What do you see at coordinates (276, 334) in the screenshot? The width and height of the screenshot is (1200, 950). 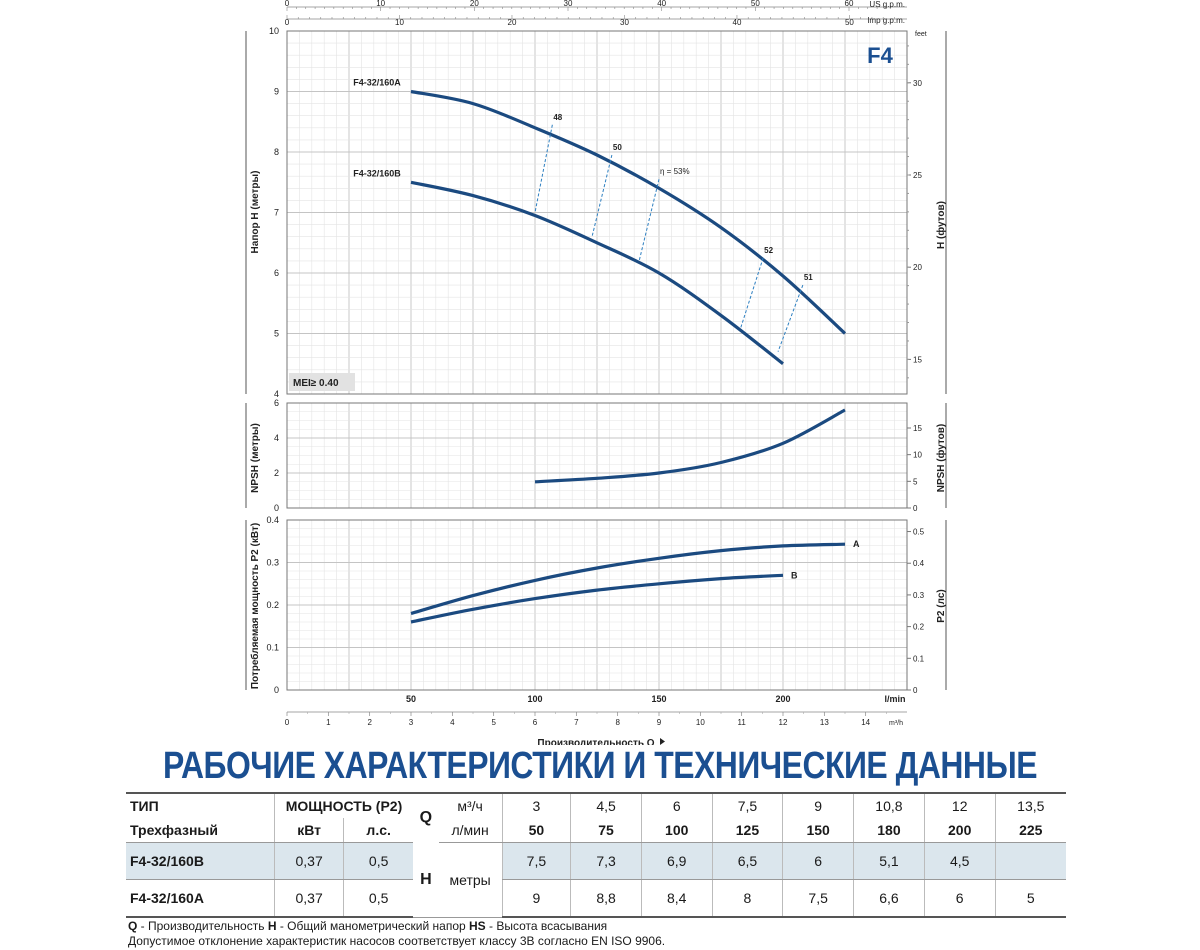 I see `y-tick-label: 5` at bounding box center [276, 334].